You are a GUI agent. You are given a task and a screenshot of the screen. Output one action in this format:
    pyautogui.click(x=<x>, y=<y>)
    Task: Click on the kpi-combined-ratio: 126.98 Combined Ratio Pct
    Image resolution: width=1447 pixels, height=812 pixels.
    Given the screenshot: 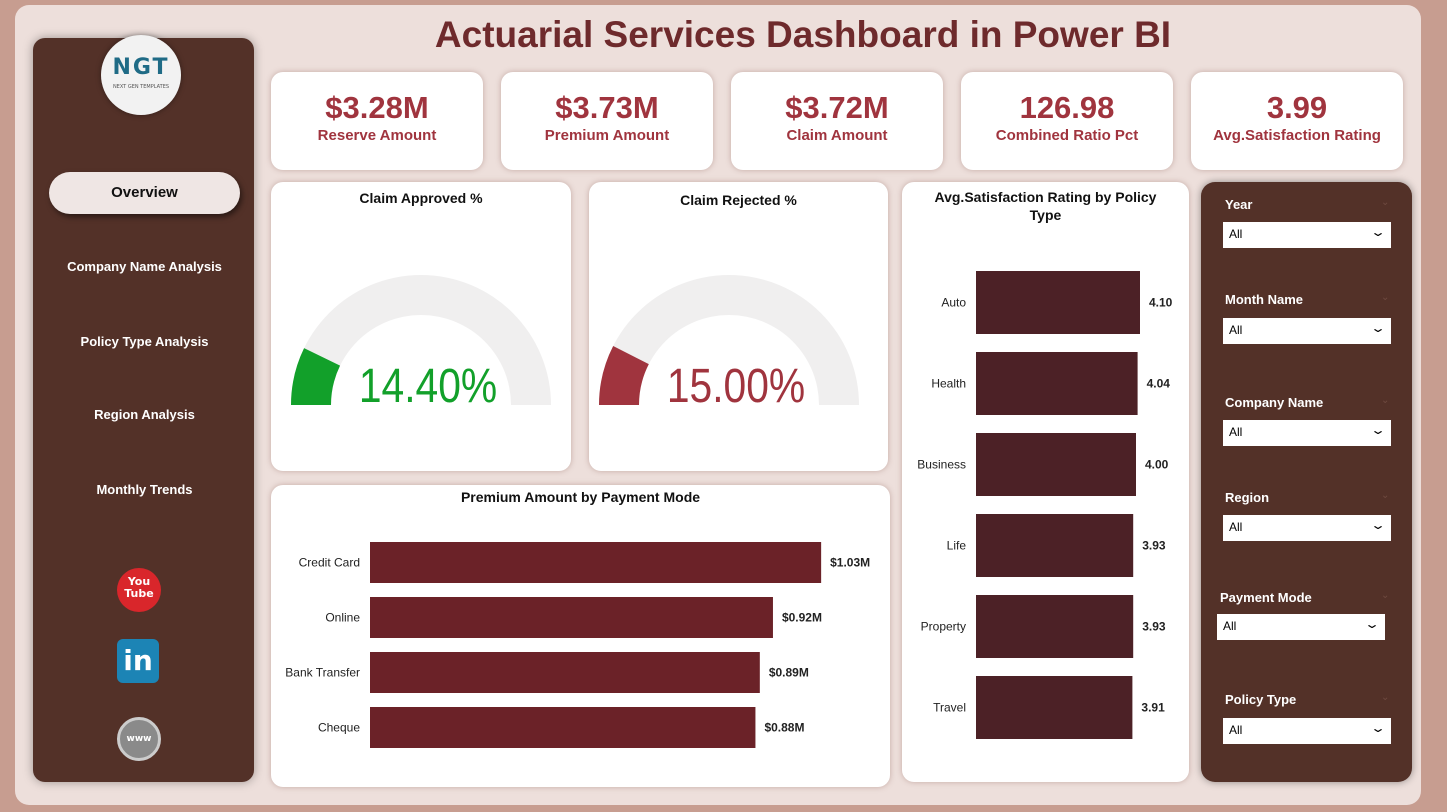 What is the action you would take?
    pyautogui.click(x=1067, y=121)
    